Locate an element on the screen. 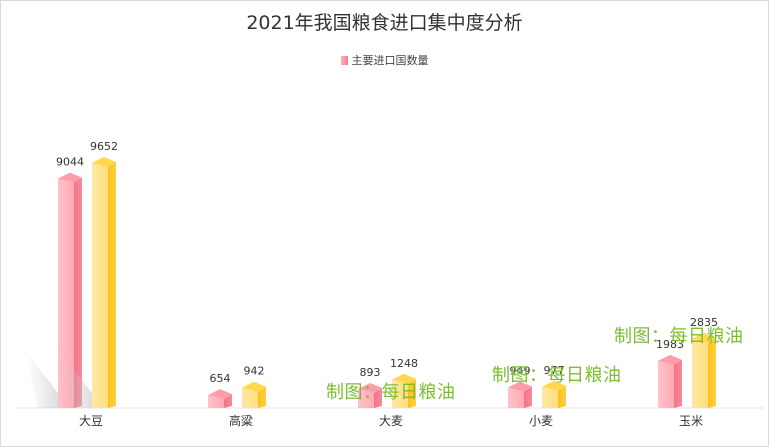  category-label-高粱: 高粱 is located at coordinates (241, 420).